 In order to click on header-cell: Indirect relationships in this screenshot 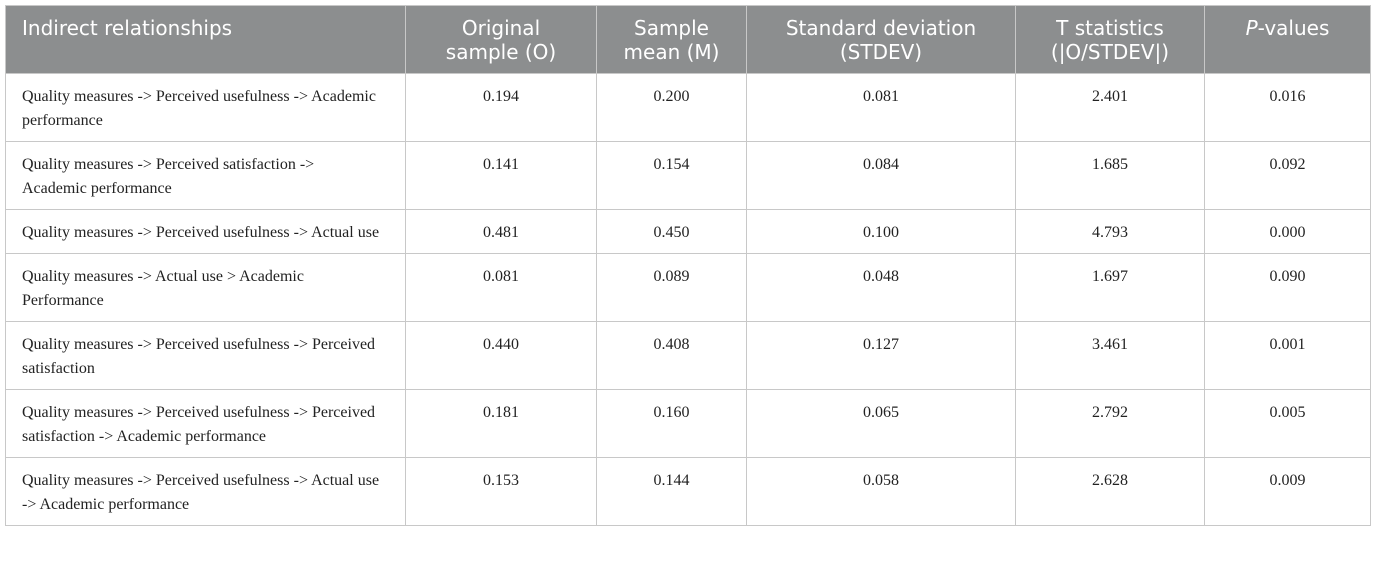, I will do `click(205, 39)`.